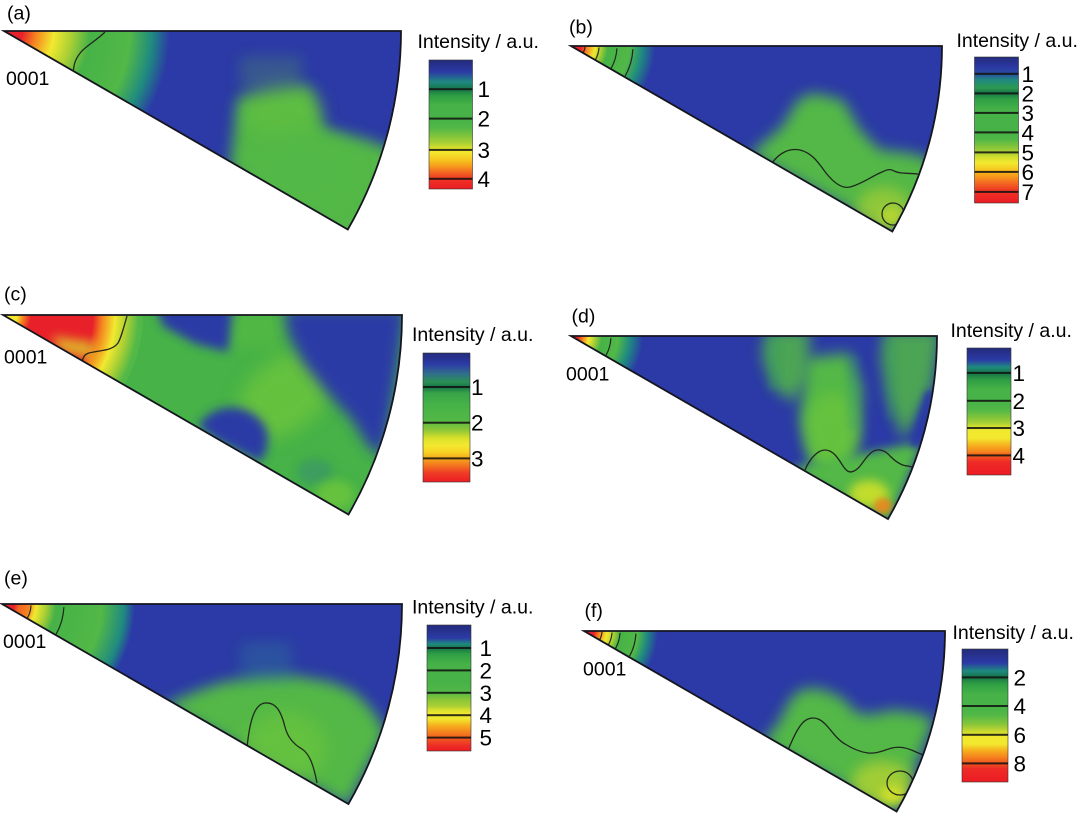 The width and height of the screenshot is (1079, 817). I want to click on svg-text: (f), so click(594, 611).